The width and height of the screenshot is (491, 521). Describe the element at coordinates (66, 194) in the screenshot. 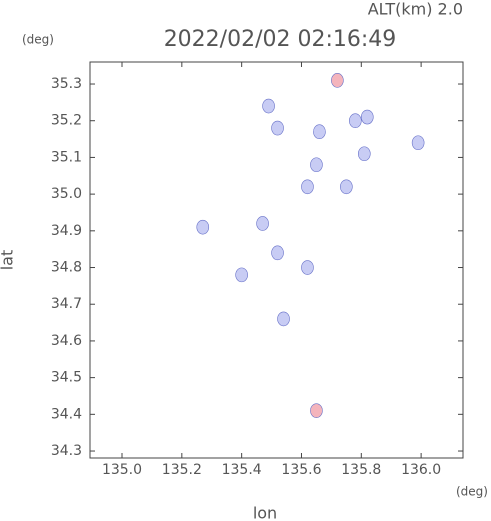

I see `y-tick-label: 35.0` at that location.